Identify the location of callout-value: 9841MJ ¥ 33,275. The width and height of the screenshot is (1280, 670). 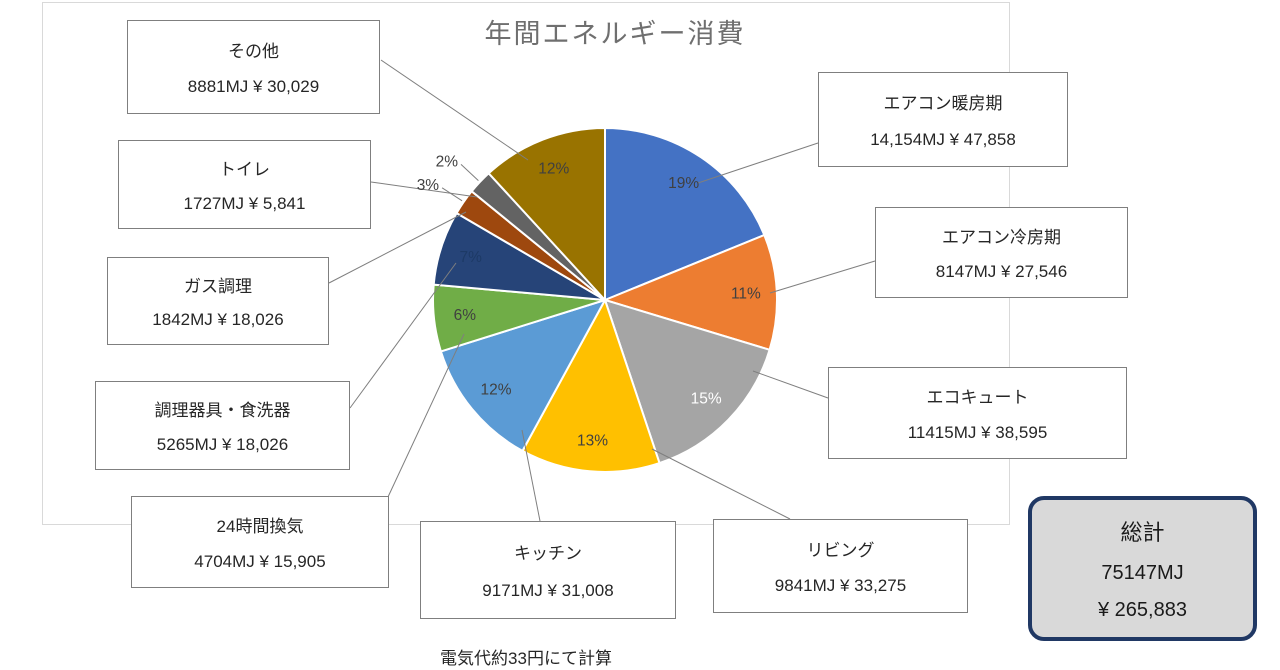
(840, 586).